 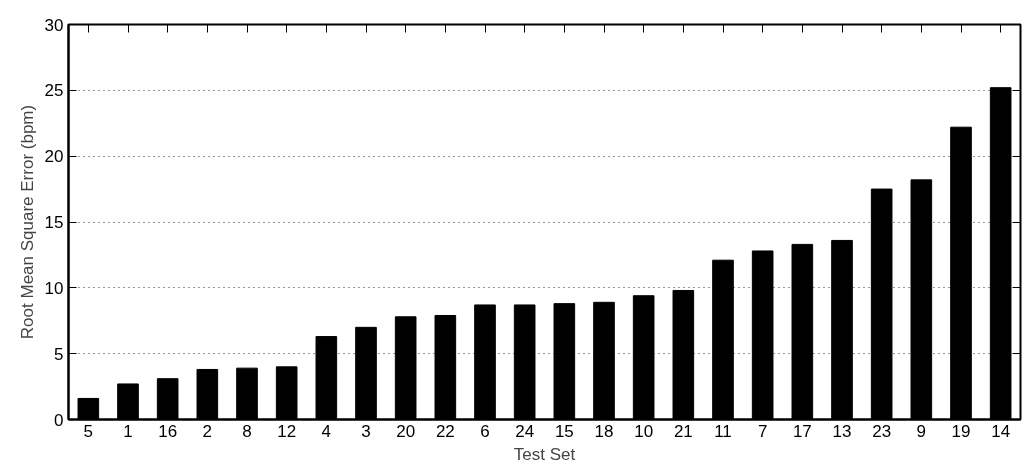 I want to click on x-tick-label: 17, so click(x=802, y=431).